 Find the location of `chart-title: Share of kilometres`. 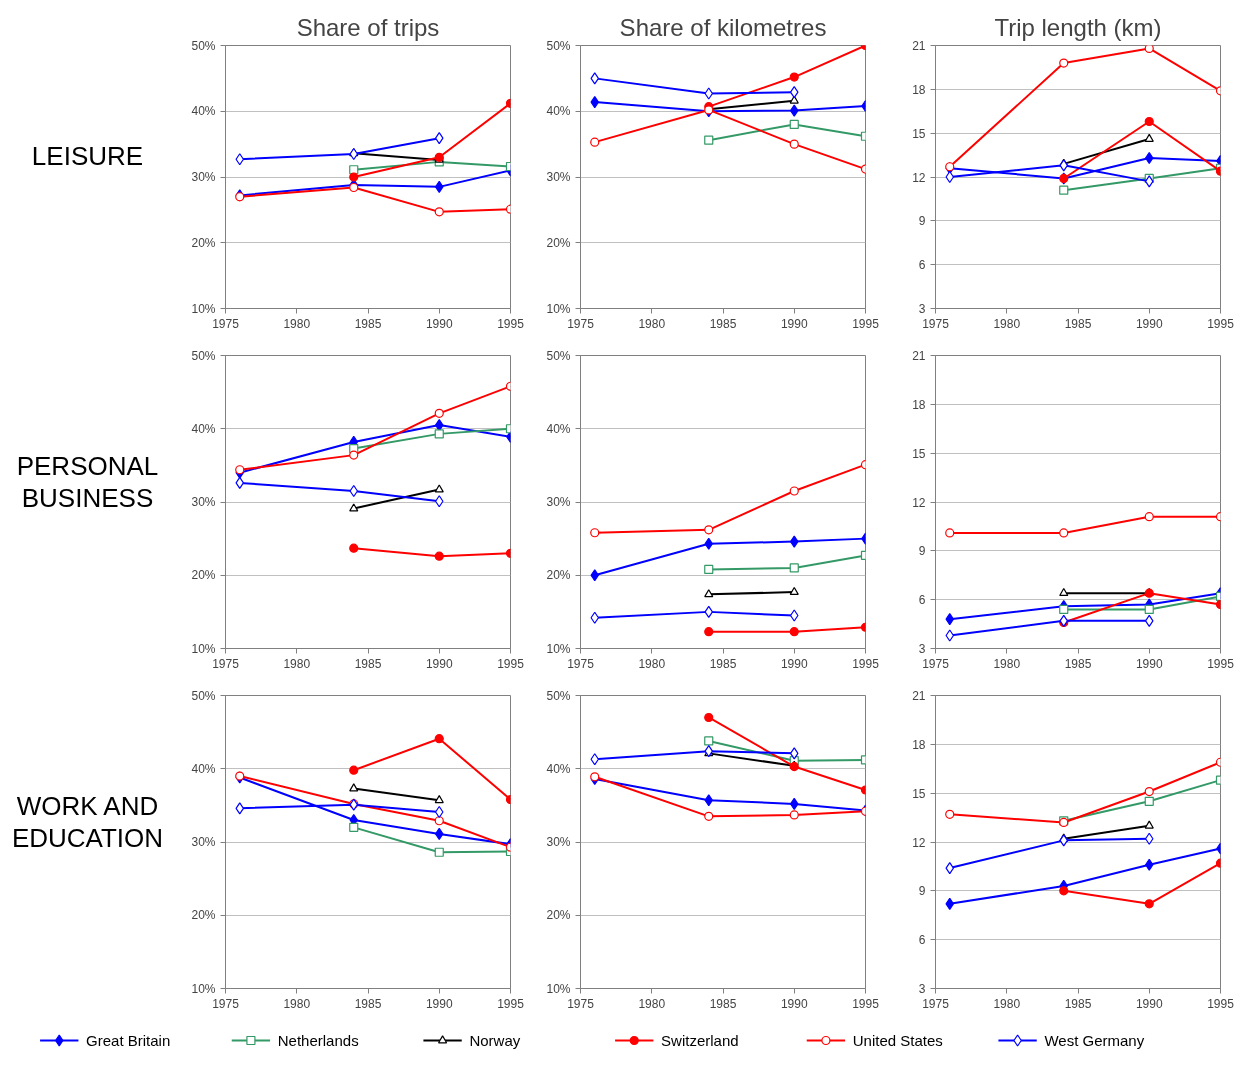

chart-title: Share of kilometres is located at coordinates (723, 27).